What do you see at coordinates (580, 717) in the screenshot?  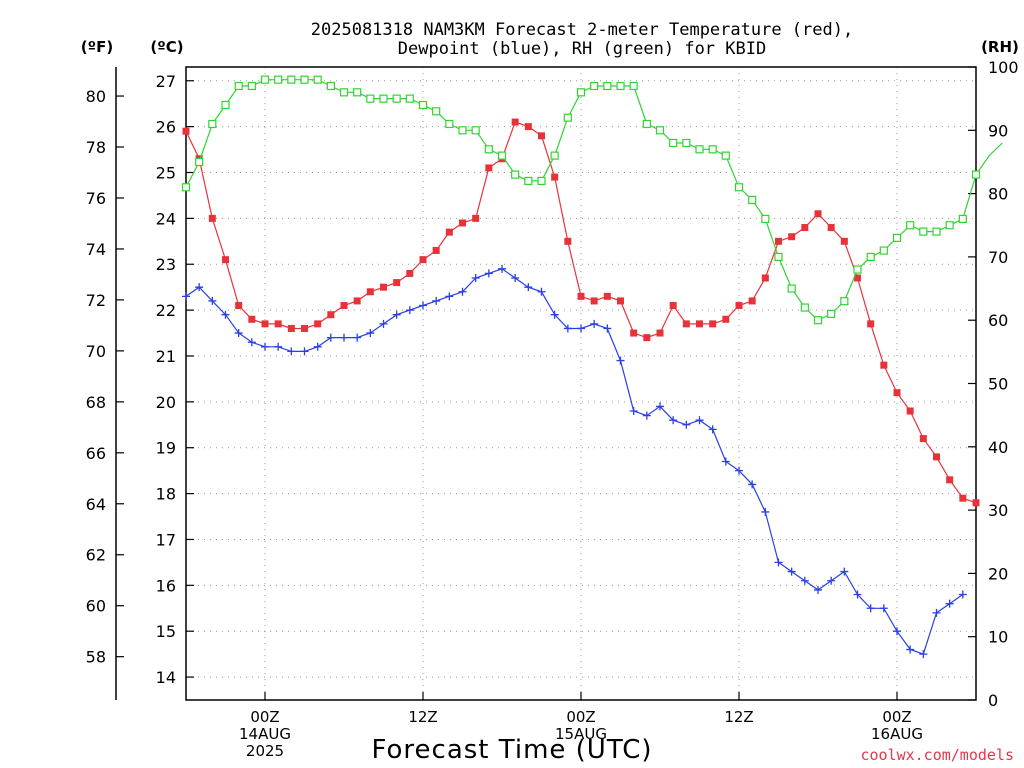 I see `x-tick-label: 00Z` at bounding box center [580, 717].